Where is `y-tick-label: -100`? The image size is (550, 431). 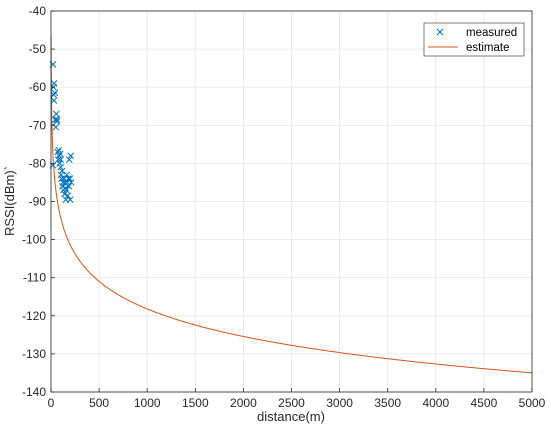 y-tick-label: -100 is located at coordinates (34, 240).